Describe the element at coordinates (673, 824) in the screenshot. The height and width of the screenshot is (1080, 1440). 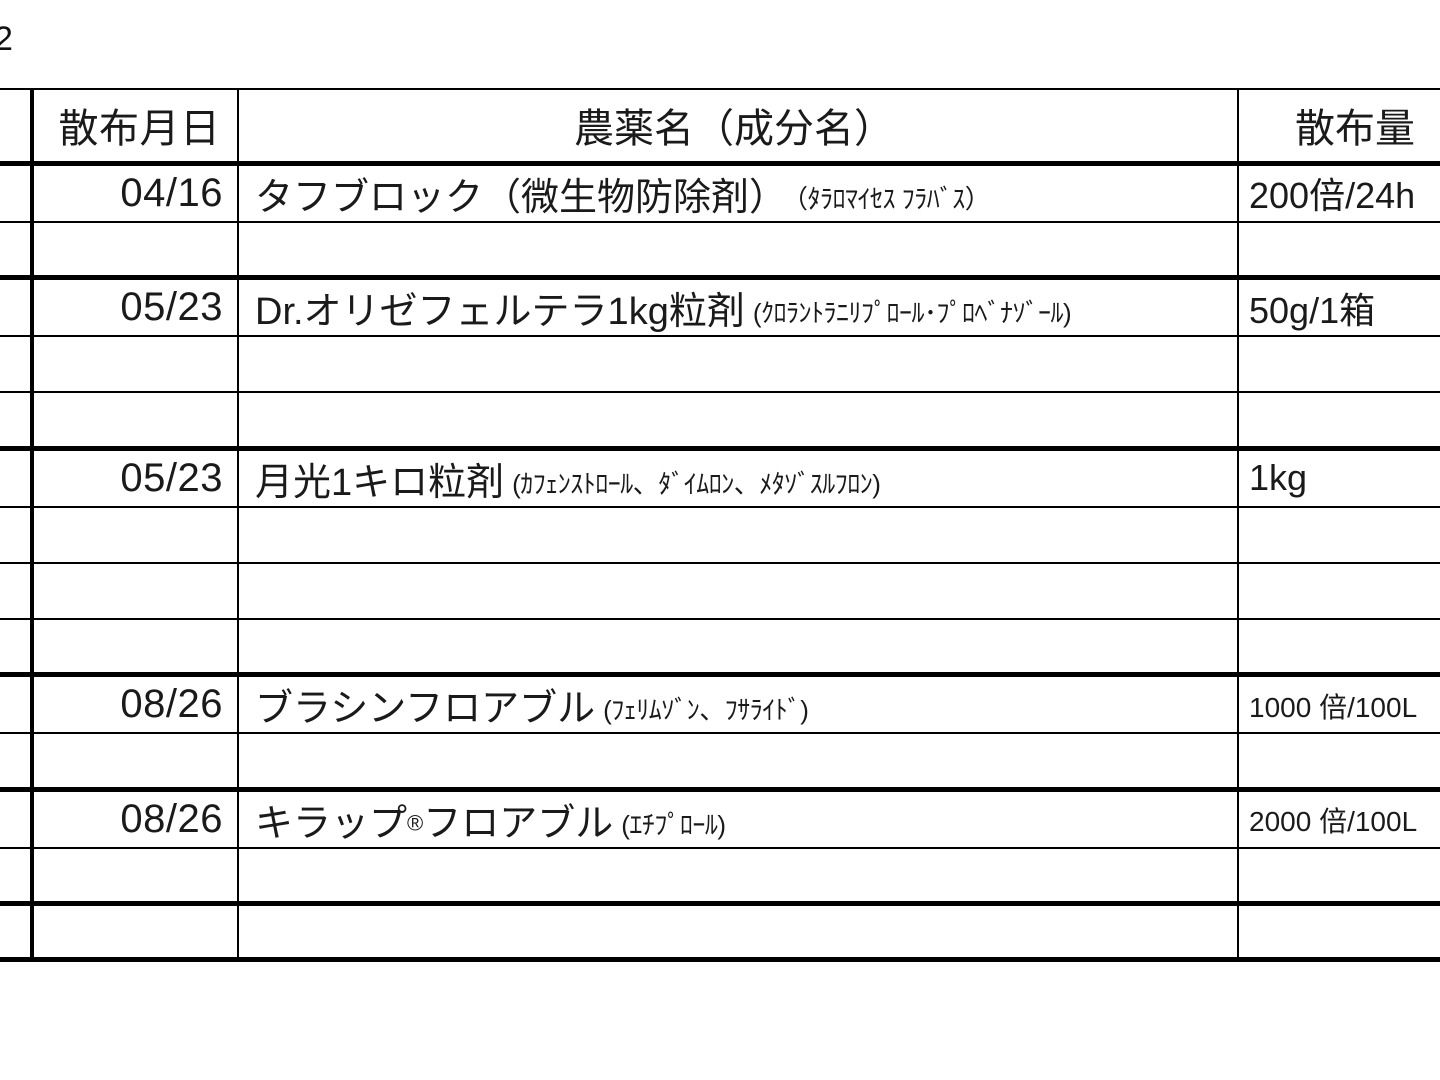
I see `pesticide-ingredients: (ｴﾁﾌﾟﾛｰﾙ)` at that location.